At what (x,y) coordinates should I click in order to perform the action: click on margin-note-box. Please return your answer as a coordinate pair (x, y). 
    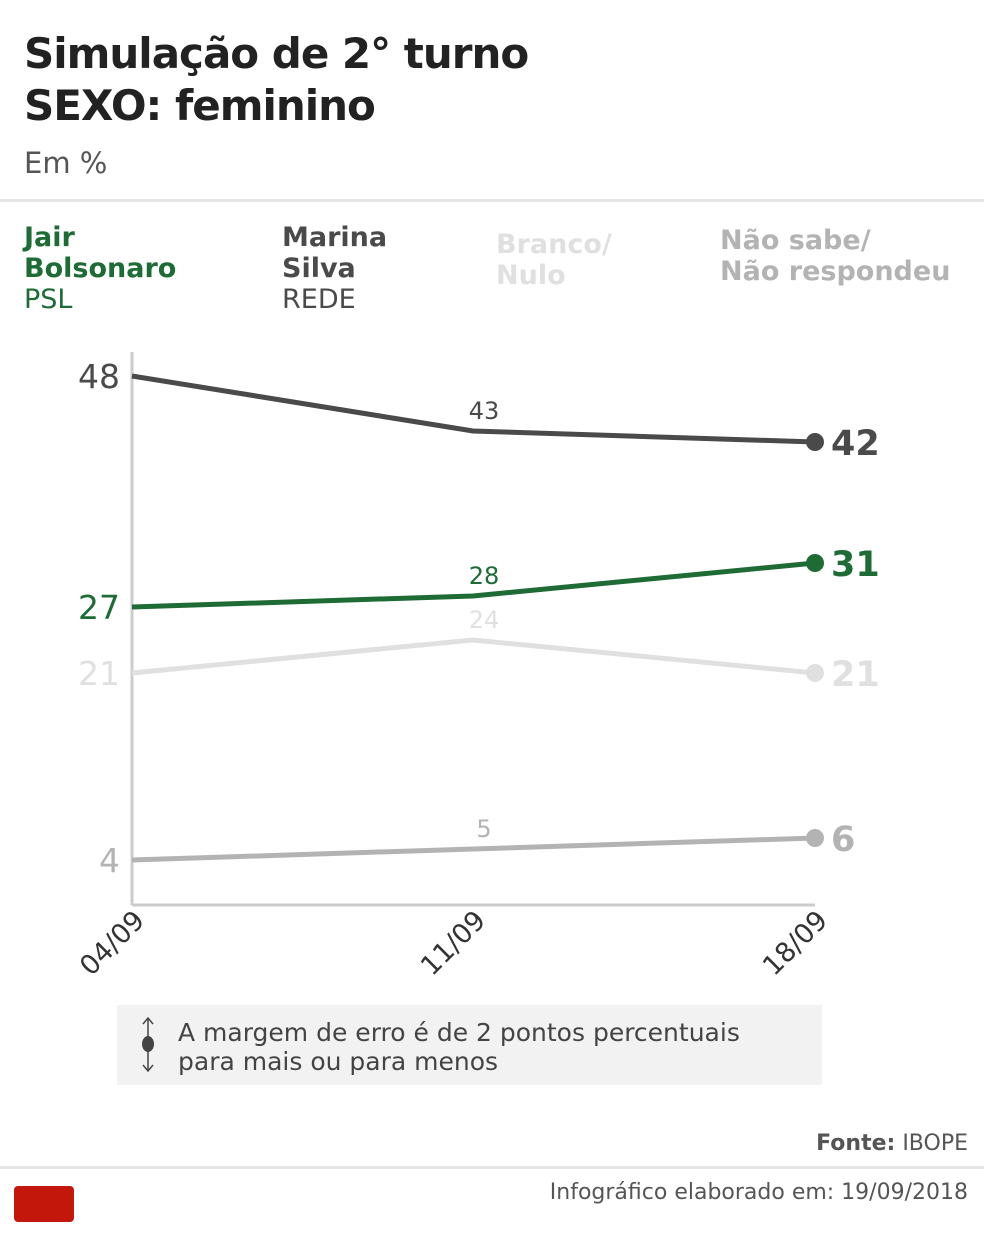
    Looking at the image, I should click on (469, 1045).